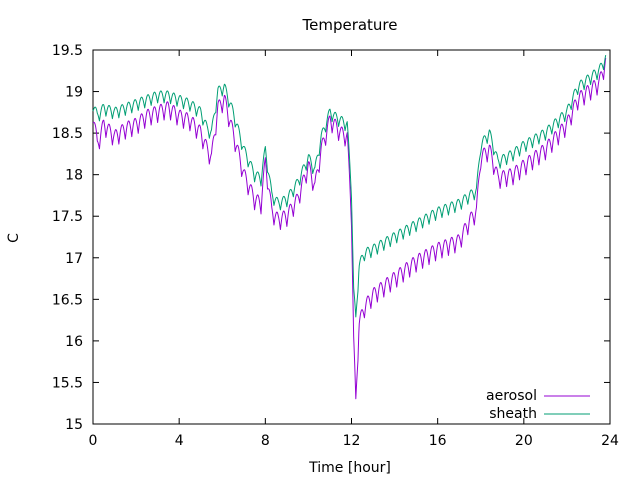 This screenshot has height=480, width=640. Describe the element at coordinates (67, 51) in the screenshot. I see `y-tick-label: 19.5` at that location.